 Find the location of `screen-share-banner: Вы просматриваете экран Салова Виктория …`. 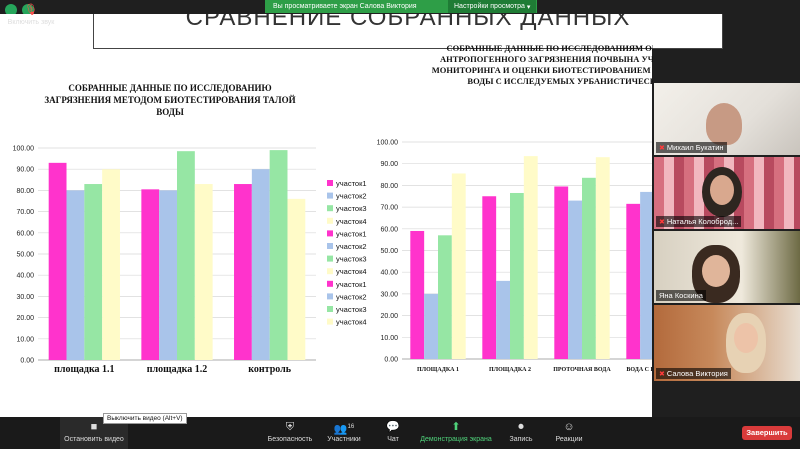

screen-share-banner: Вы просматриваете экран Салова Виктория … is located at coordinates (401, 6).